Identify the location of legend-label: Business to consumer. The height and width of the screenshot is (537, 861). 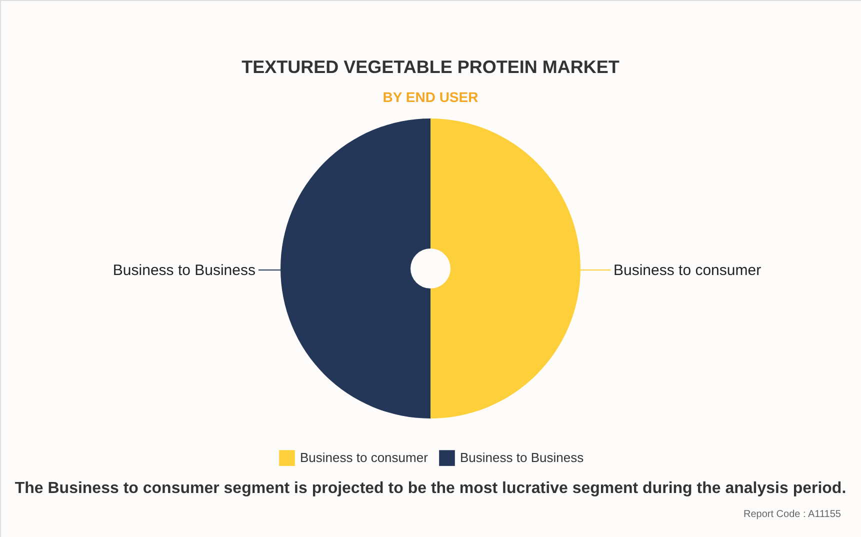
(364, 458).